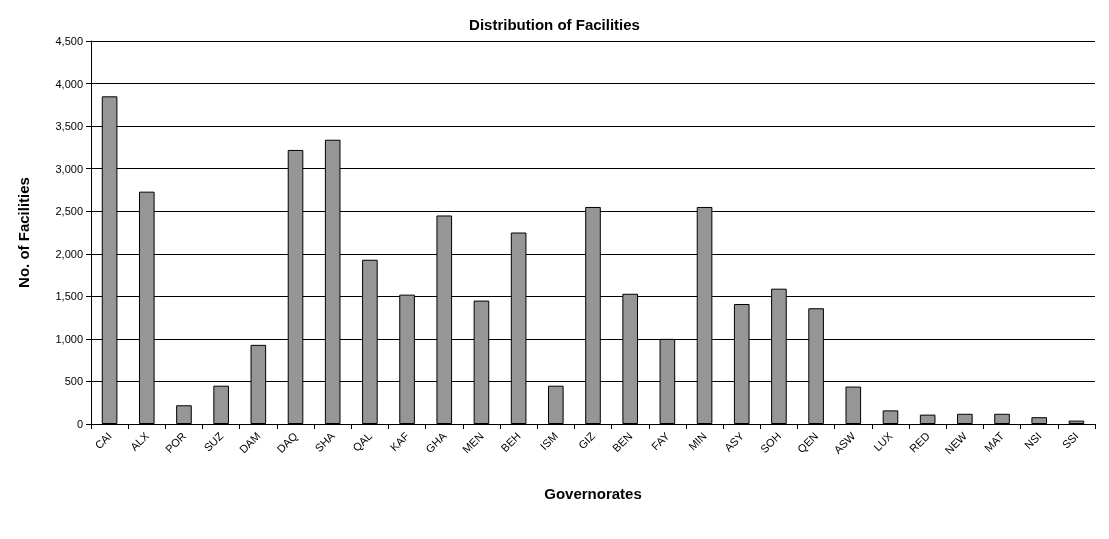 The image size is (1109, 539). What do you see at coordinates (554, 24) in the screenshot?
I see `chart-title: Distribution of Facilities` at bounding box center [554, 24].